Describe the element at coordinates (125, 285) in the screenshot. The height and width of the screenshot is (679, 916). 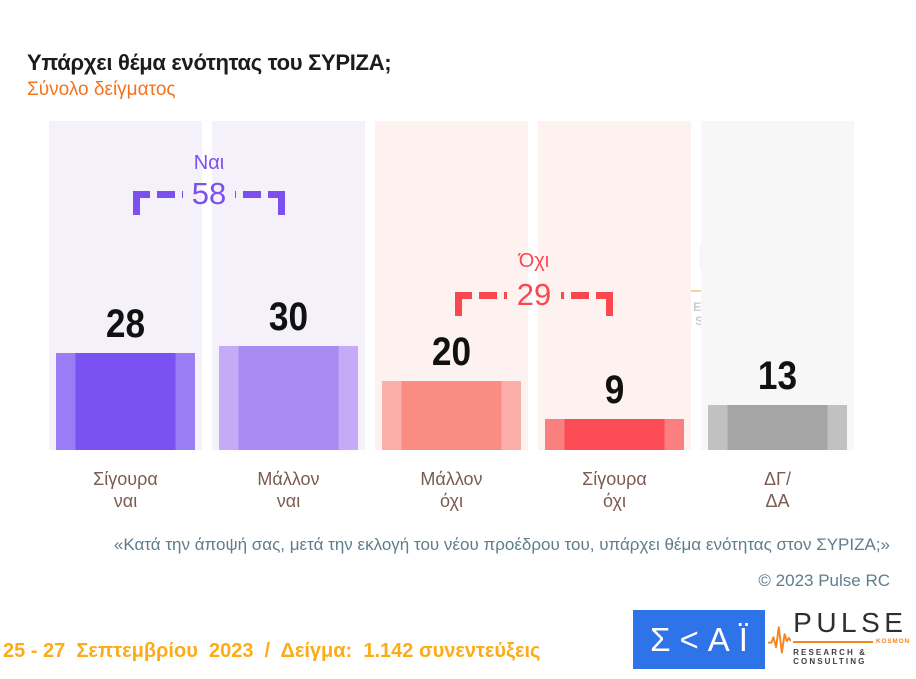
I see `bar-column-sigoura-nai: 28` at that location.